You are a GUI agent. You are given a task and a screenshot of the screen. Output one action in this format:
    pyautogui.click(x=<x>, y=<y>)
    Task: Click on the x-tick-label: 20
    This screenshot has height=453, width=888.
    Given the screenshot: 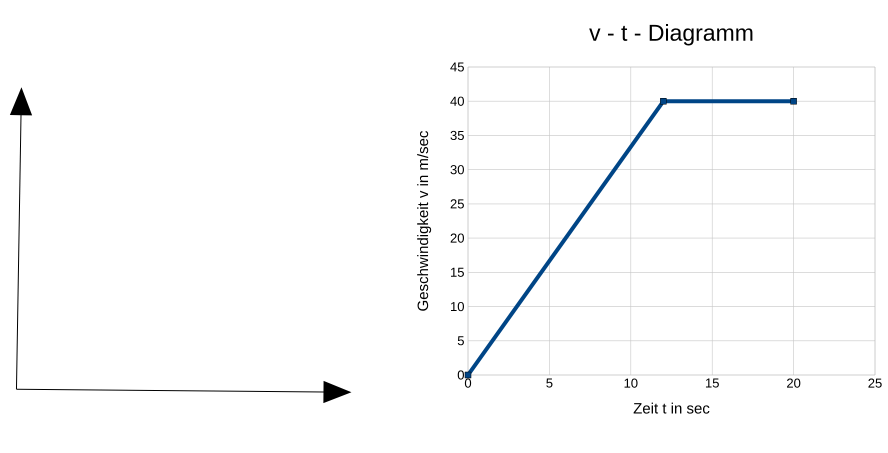 What is the action you would take?
    pyautogui.click(x=793, y=383)
    